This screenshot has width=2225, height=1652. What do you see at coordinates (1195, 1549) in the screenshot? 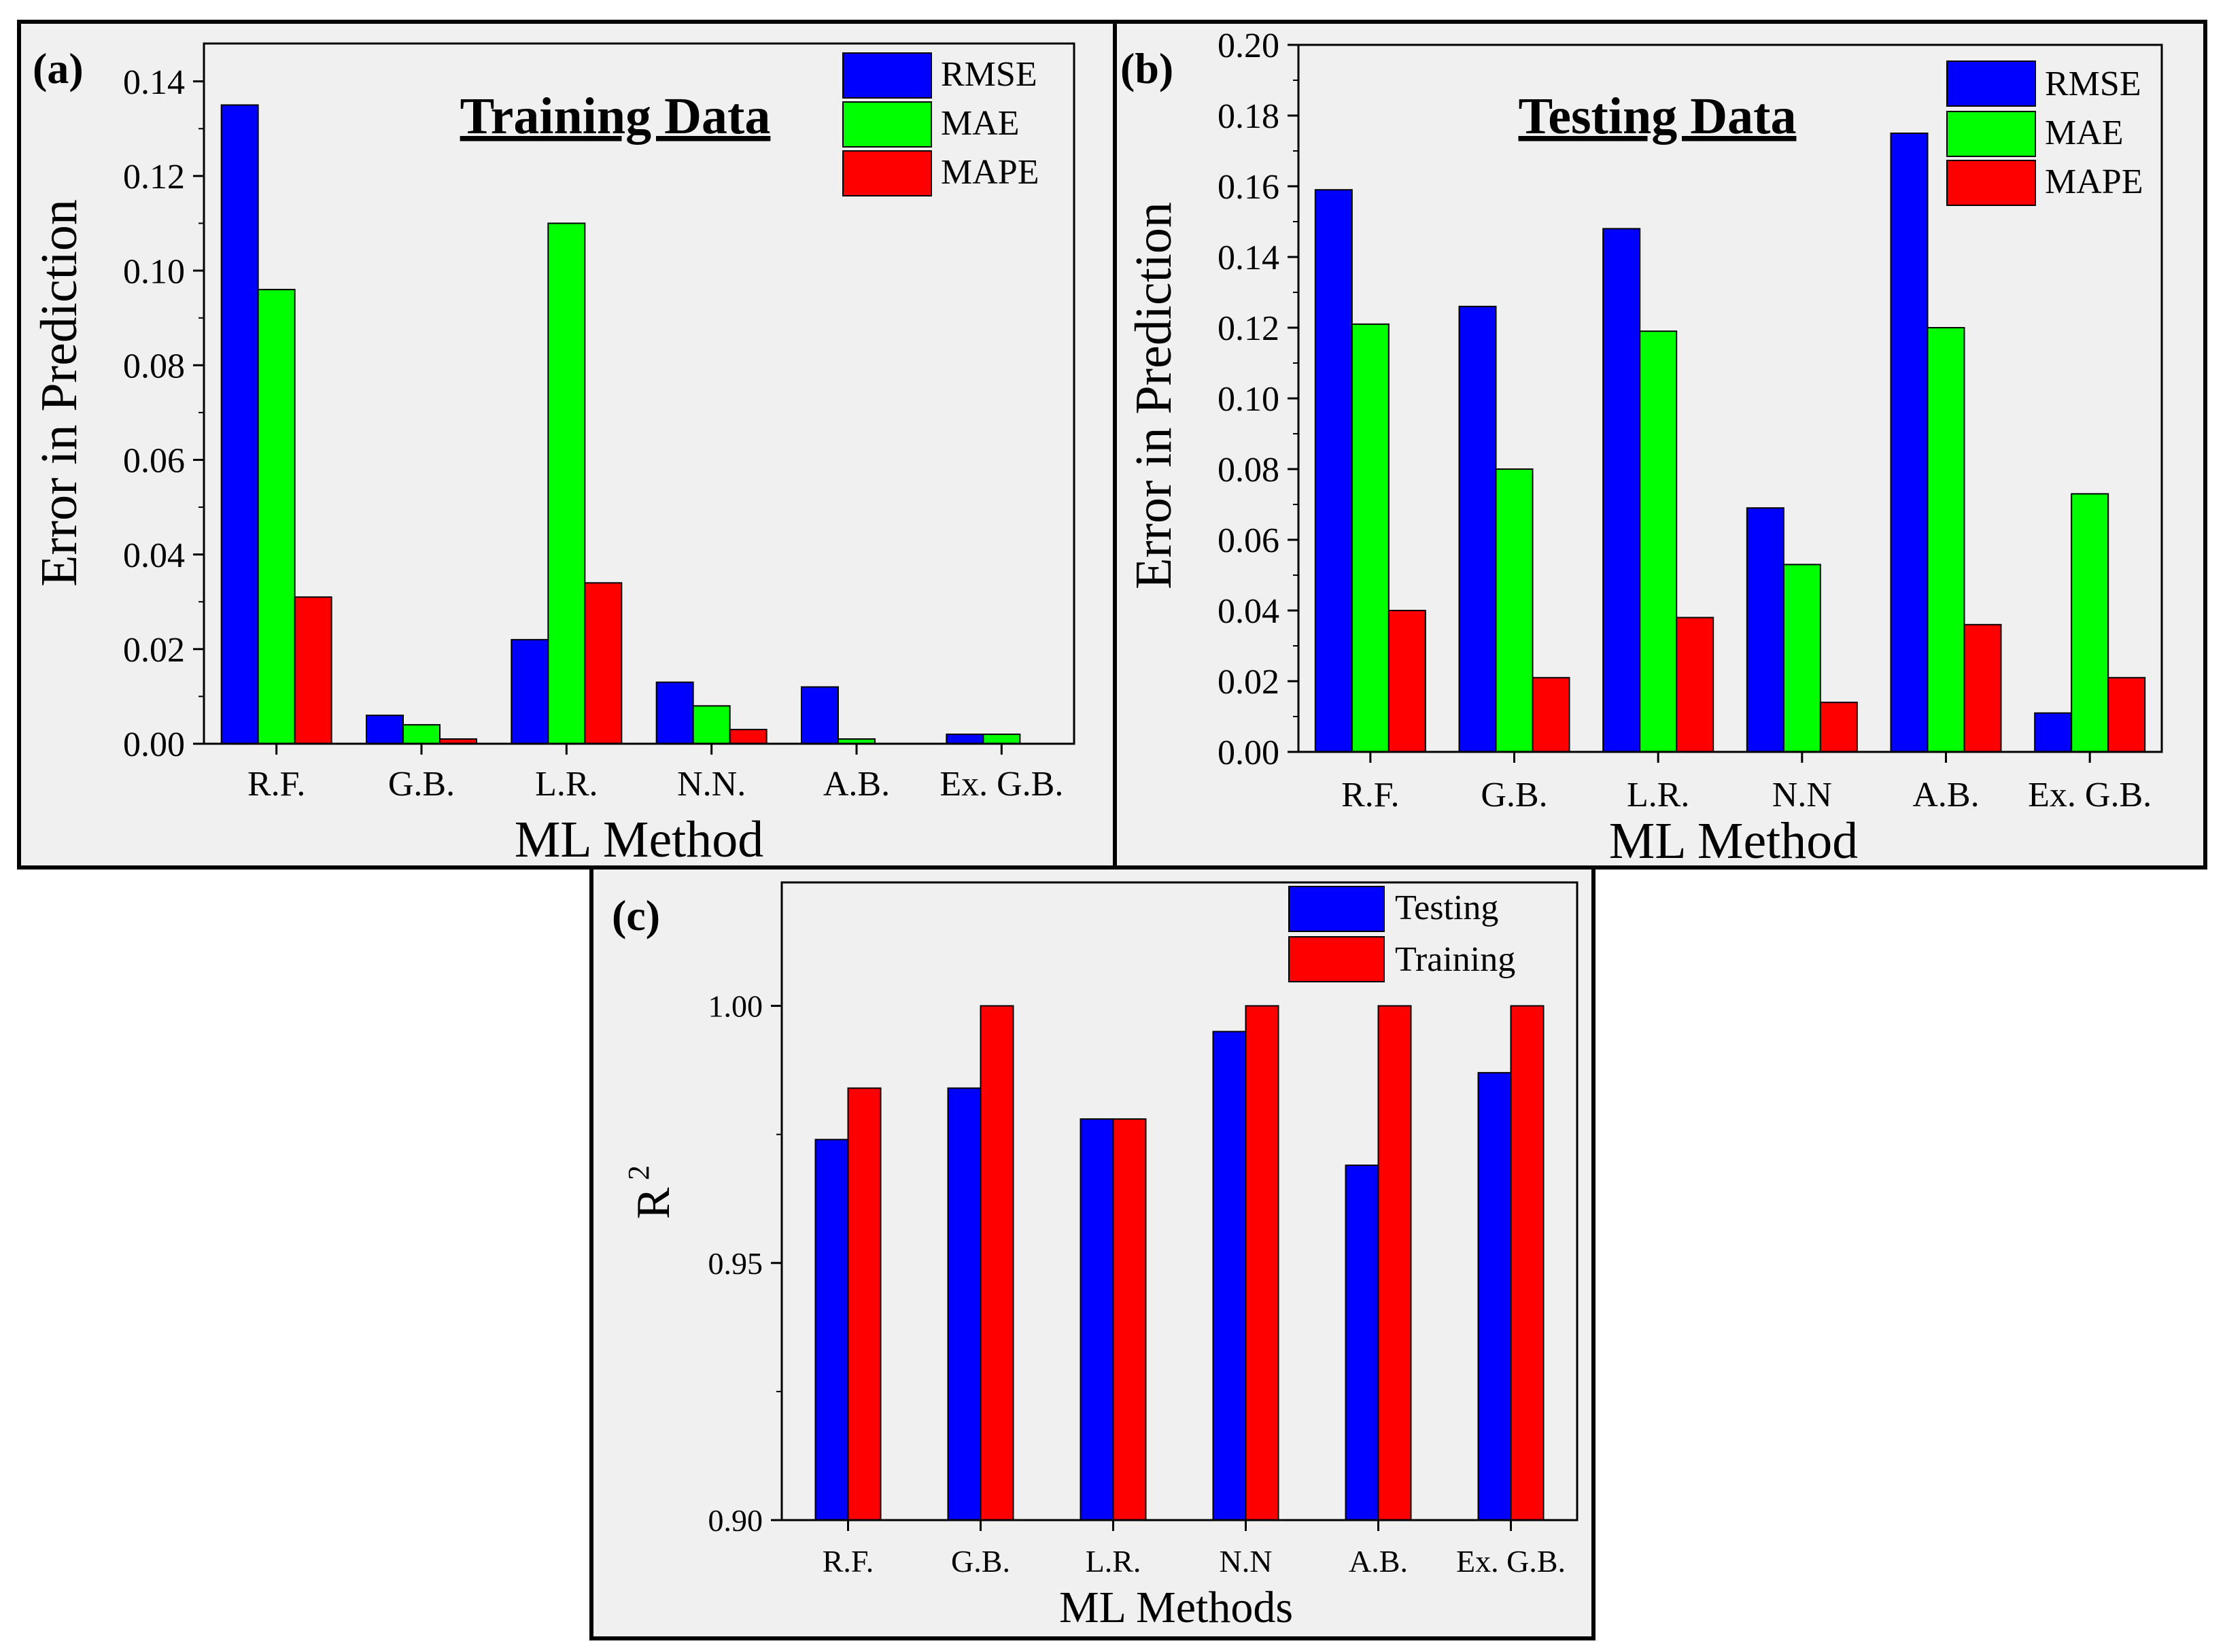
I see `panel-c-x-ticks: R.F. G.B. L.R. N.N A.B. Ex. G.B.` at bounding box center [1195, 1549].